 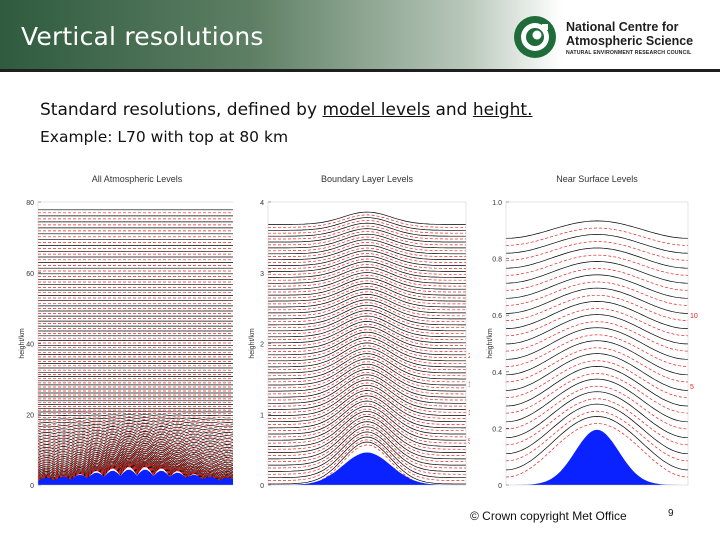 I want to click on height-link: height., so click(x=502, y=110).